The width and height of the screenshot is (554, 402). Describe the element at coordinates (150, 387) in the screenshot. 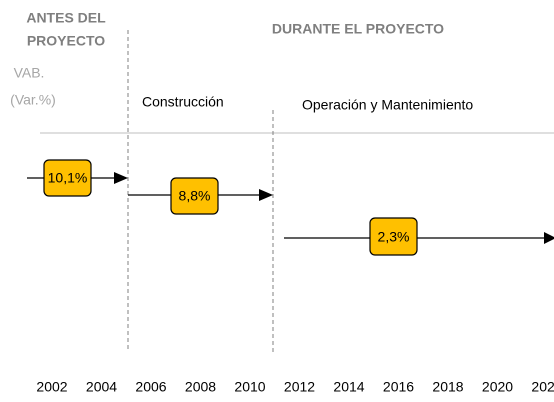

I see `year-label: 2006` at that location.